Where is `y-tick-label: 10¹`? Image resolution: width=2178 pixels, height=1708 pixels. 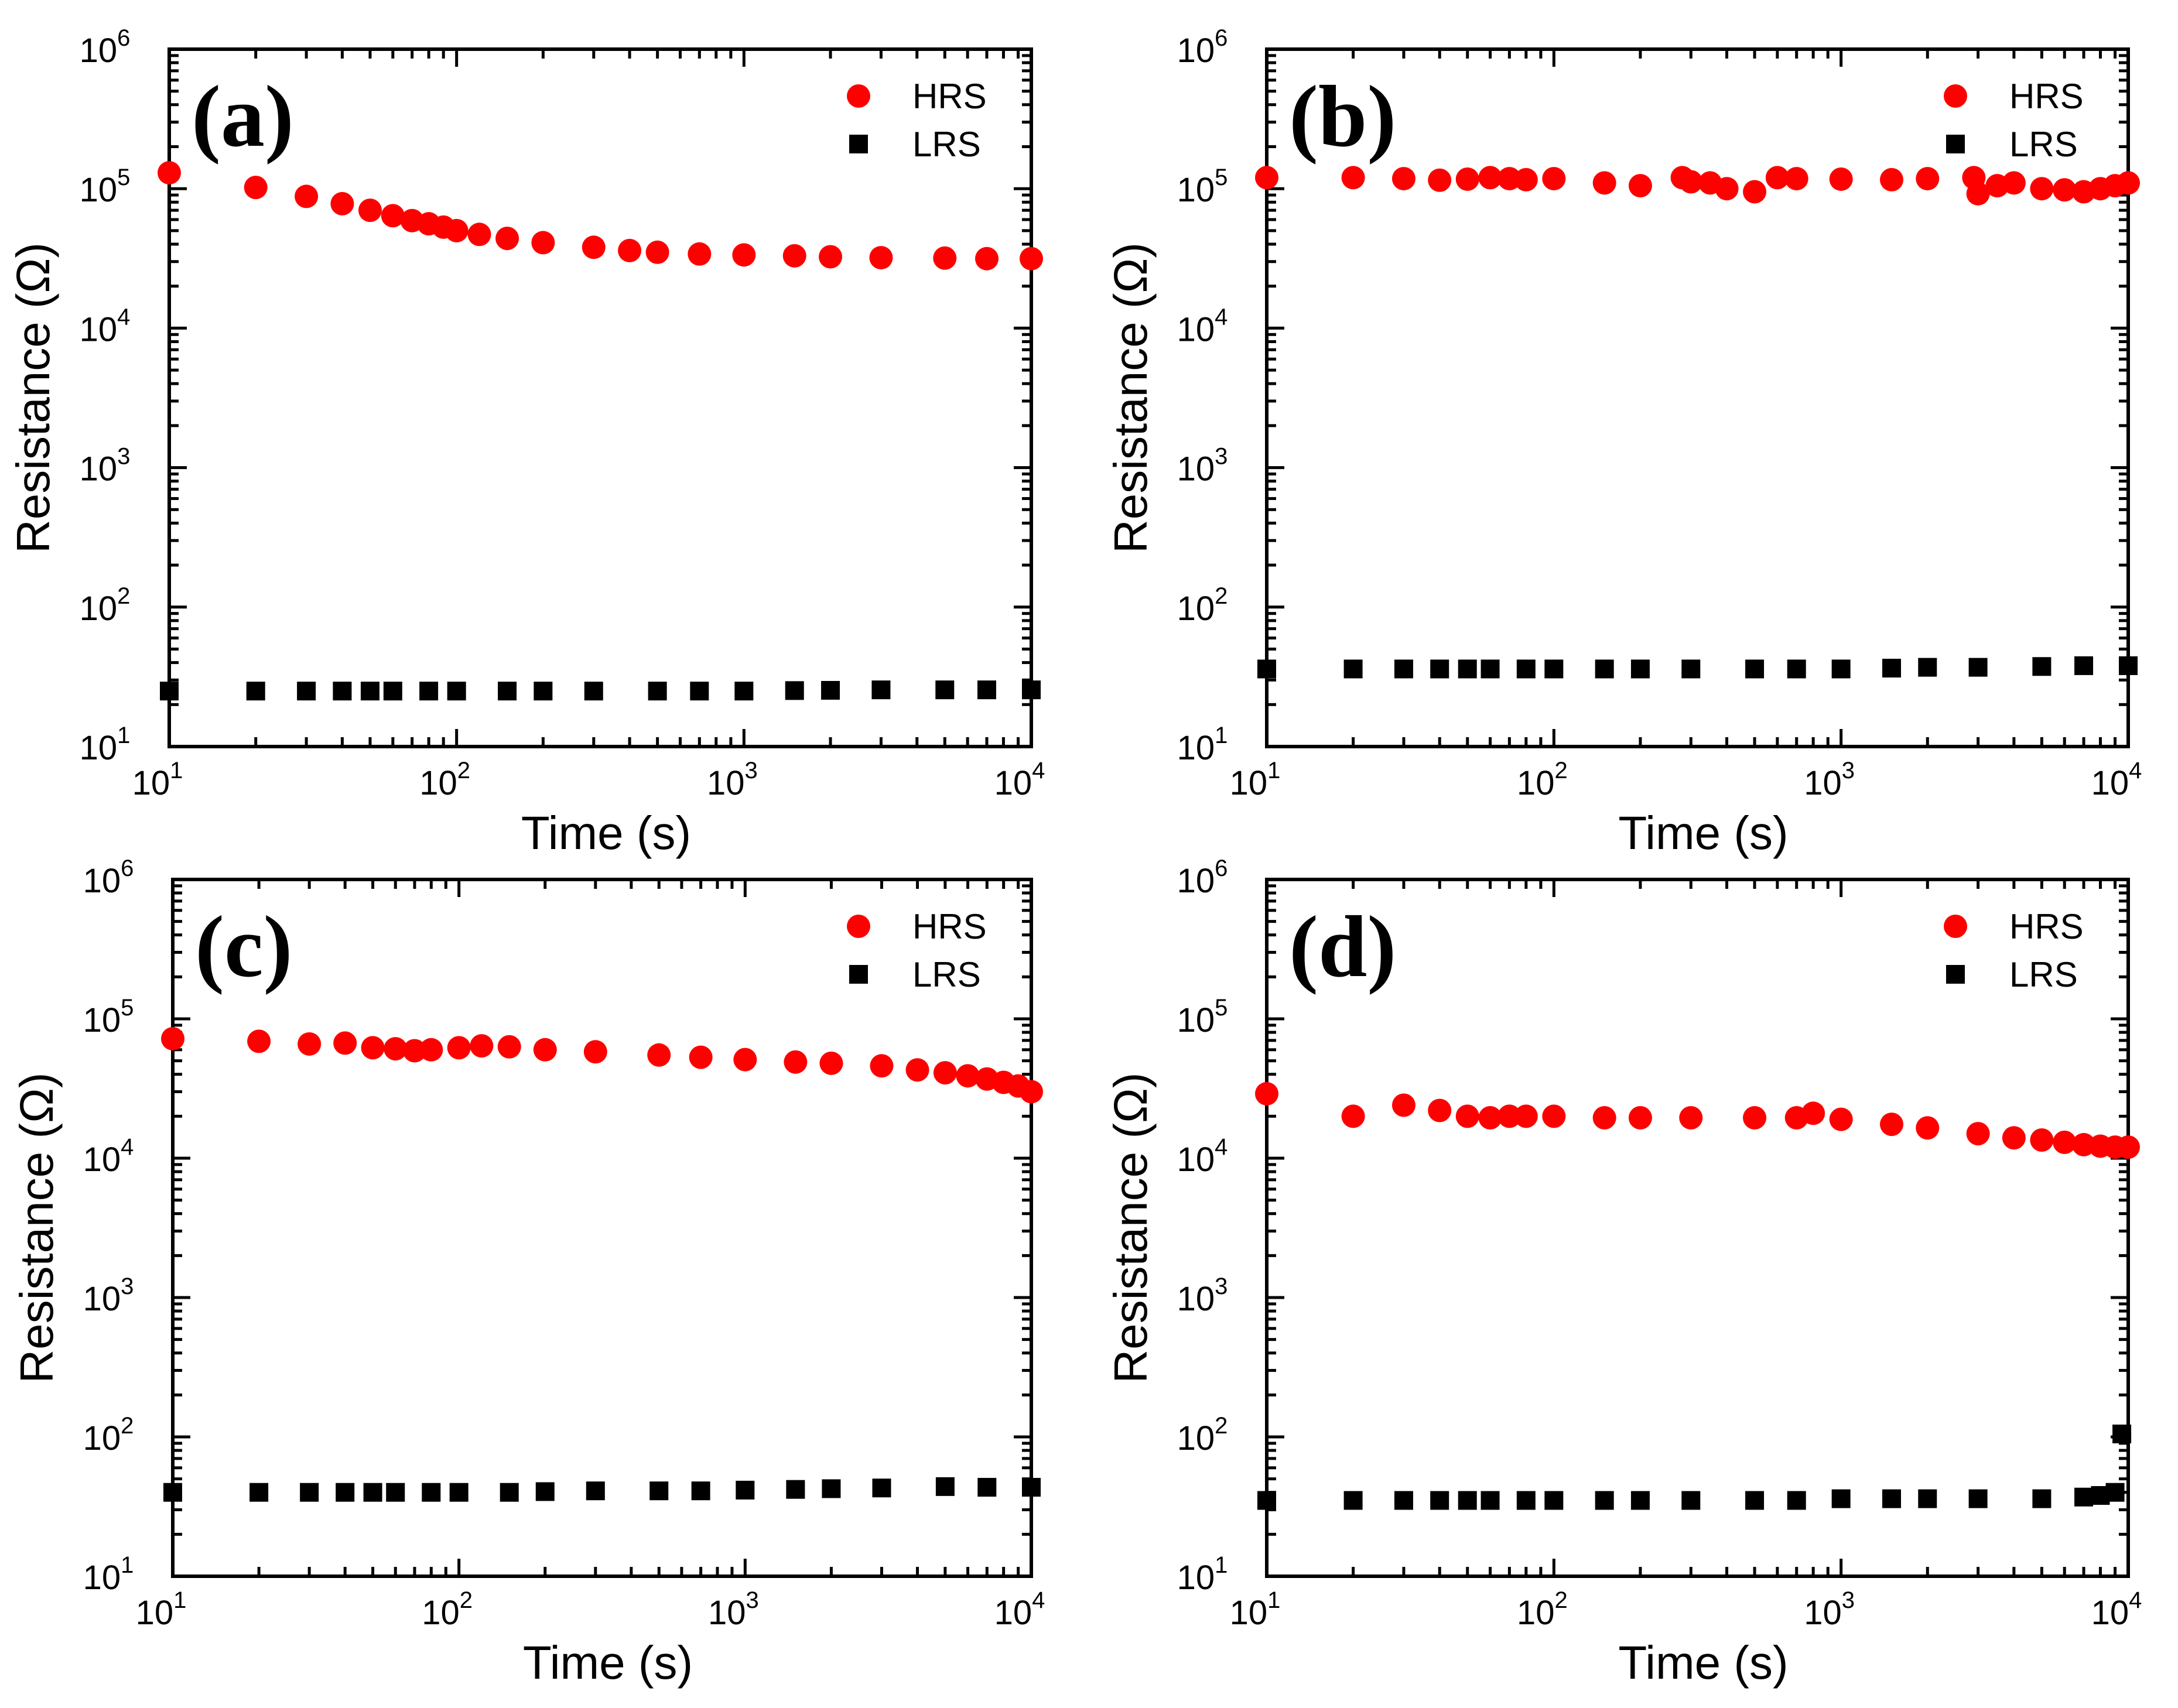
y-tick-label: 10¹ is located at coordinates (108, 1574).